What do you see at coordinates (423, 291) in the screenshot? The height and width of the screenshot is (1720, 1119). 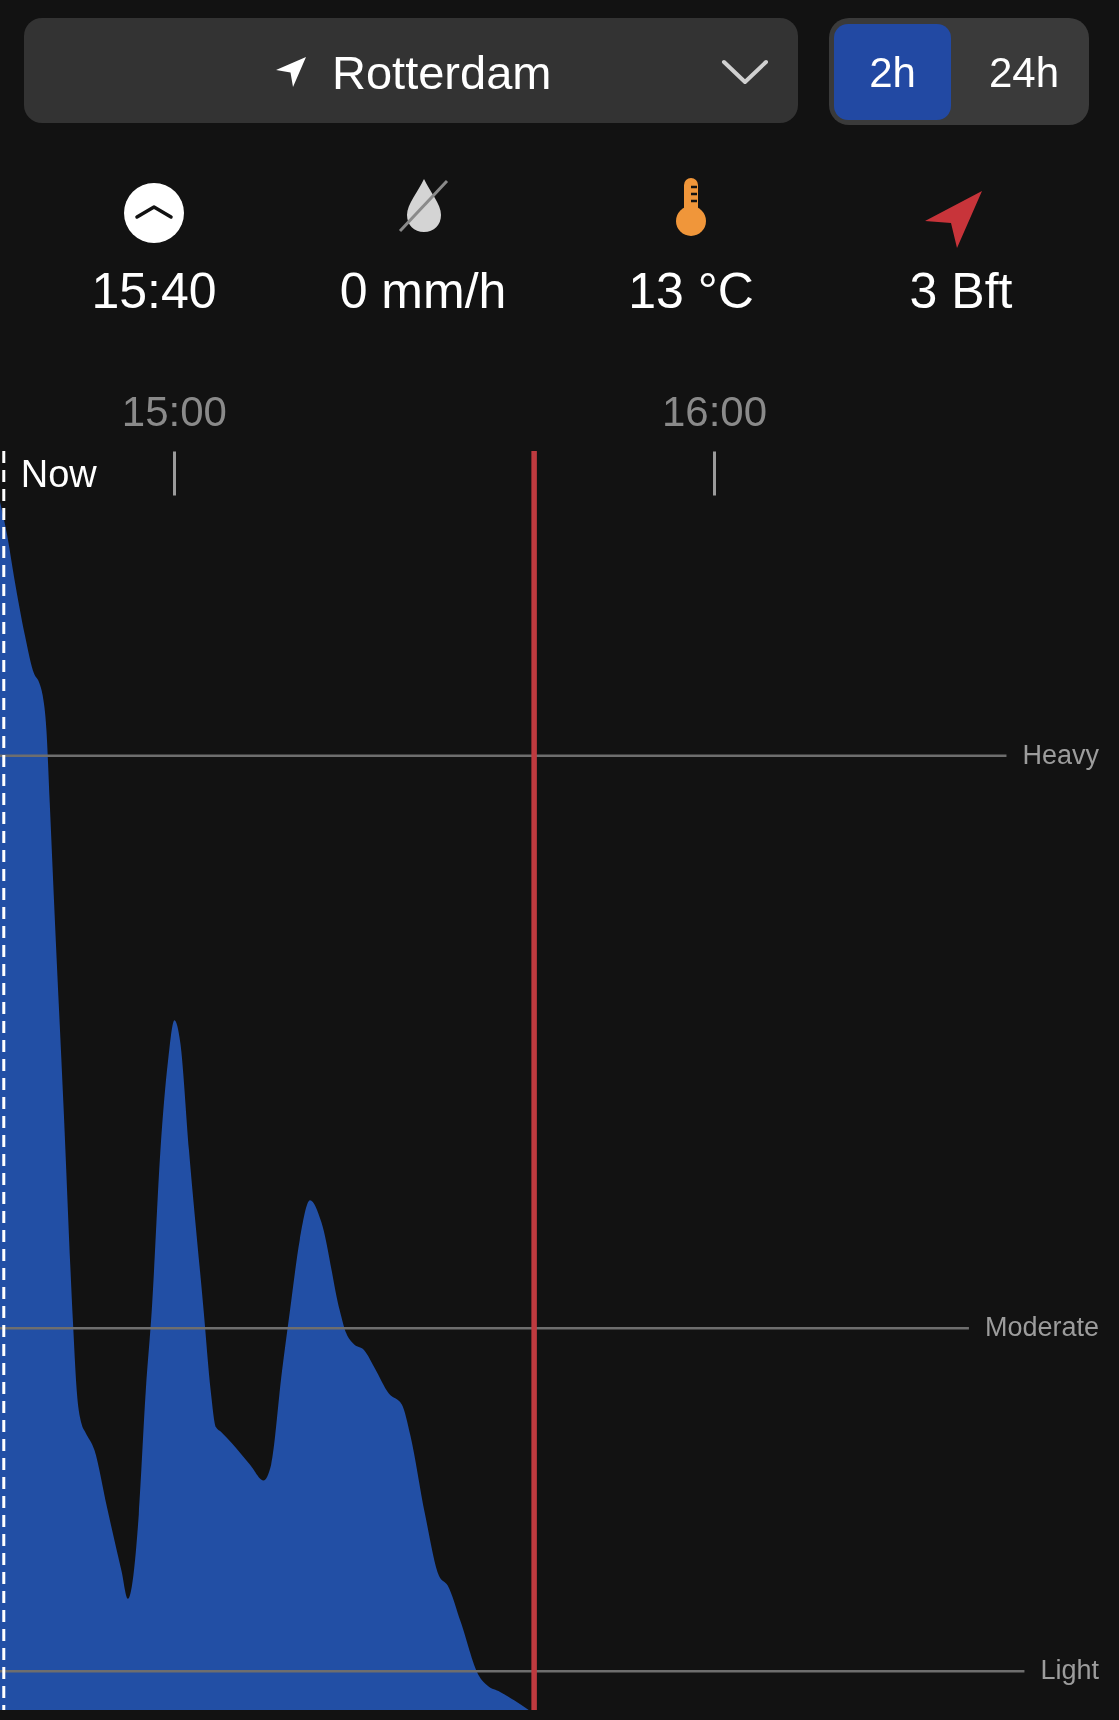 I see `text: 0 mm/h` at bounding box center [423, 291].